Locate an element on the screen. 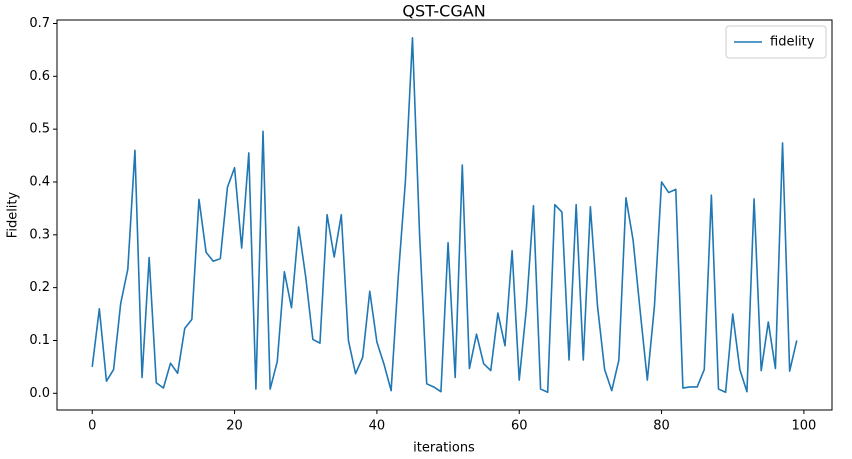  x-tick-label: 80 is located at coordinates (661, 426).